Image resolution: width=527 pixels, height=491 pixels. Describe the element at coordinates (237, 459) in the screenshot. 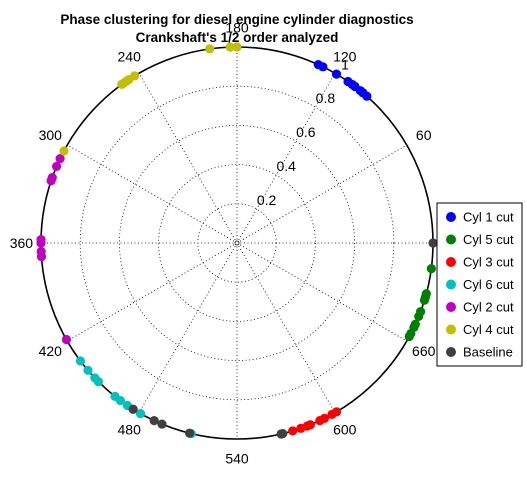

I see `angle-tick-label: 540` at that location.